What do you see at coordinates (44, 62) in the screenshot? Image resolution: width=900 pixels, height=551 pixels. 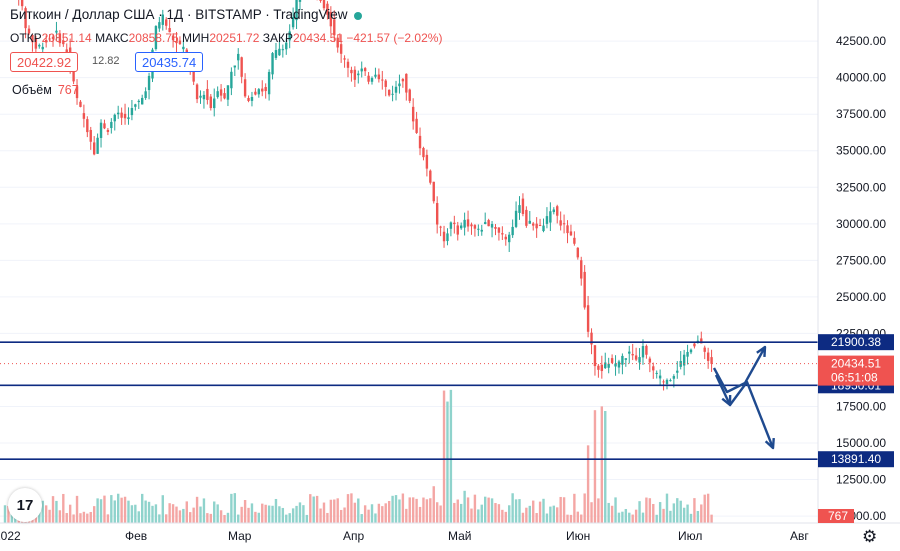 I see `sell-price-button: 20422.92` at bounding box center [44, 62].